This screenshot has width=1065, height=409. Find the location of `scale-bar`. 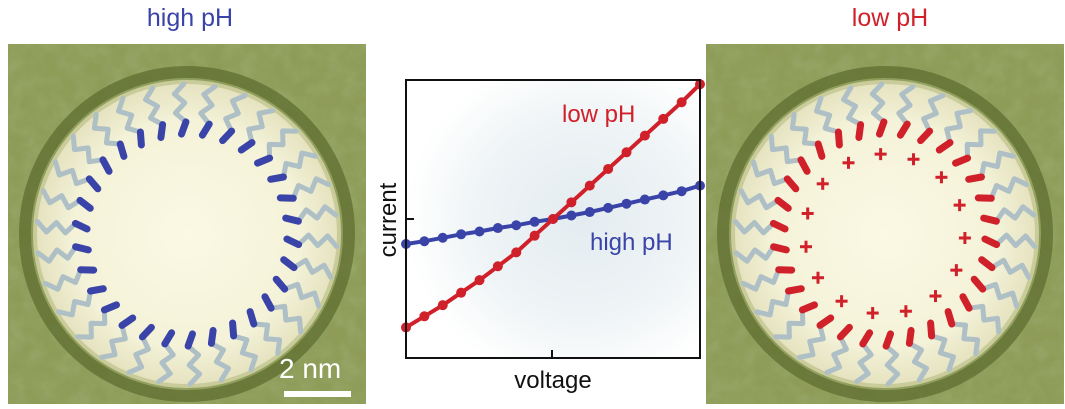

scale-bar is located at coordinates (317, 394).